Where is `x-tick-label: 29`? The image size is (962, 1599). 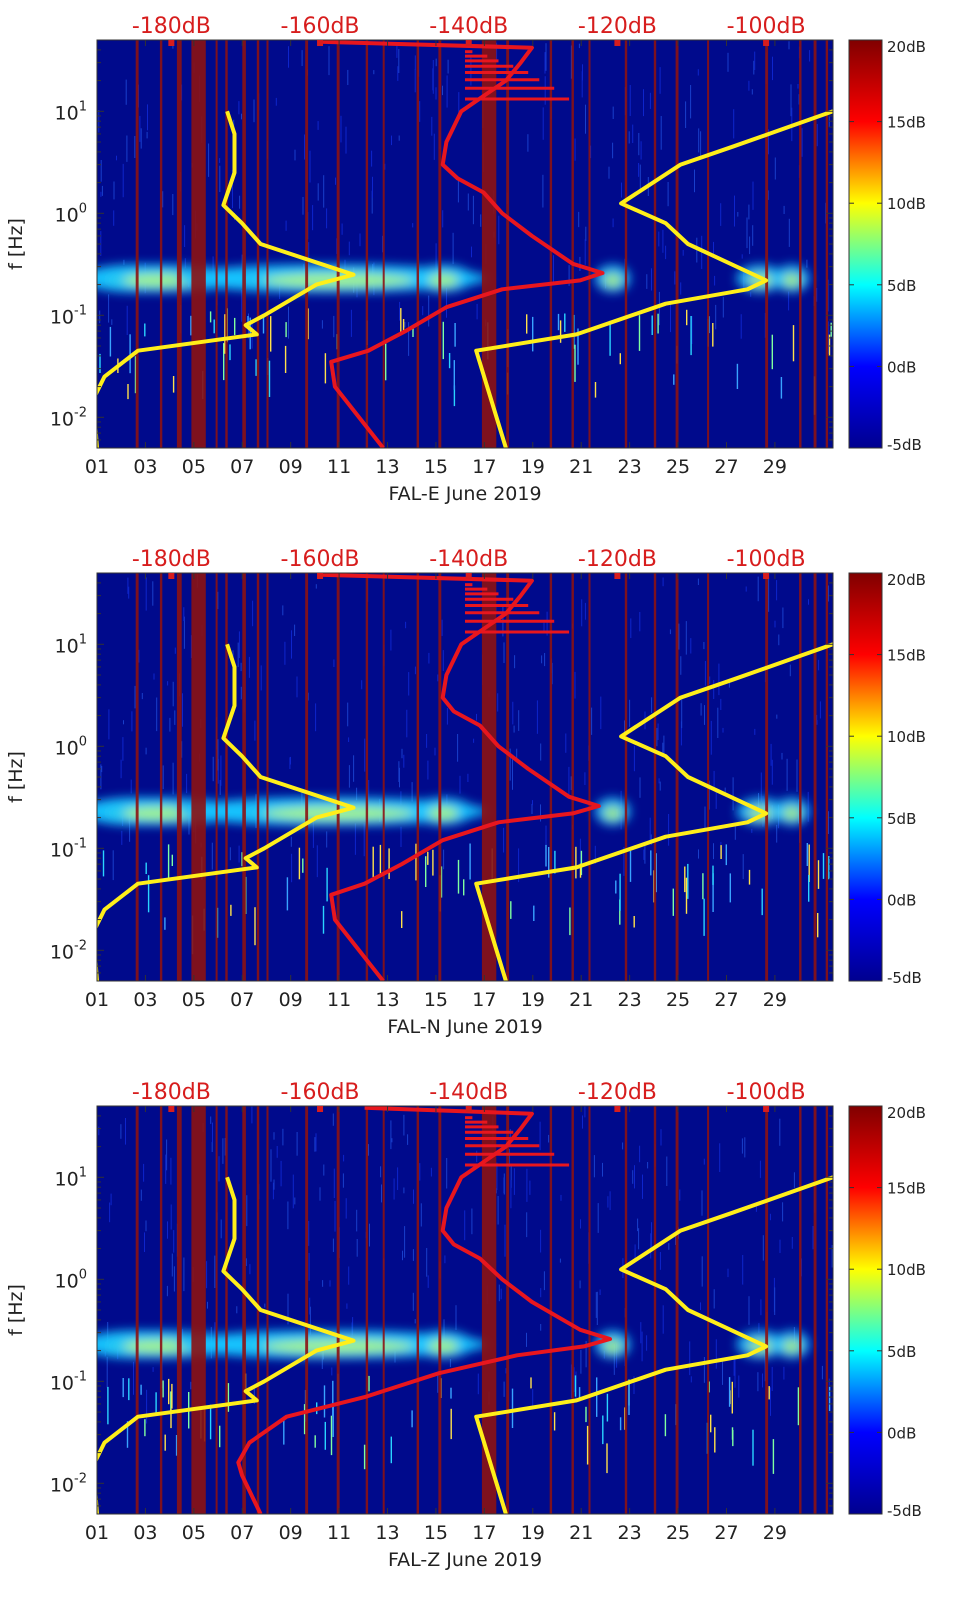 x-tick-label: 29 is located at coordinates (775, 467).